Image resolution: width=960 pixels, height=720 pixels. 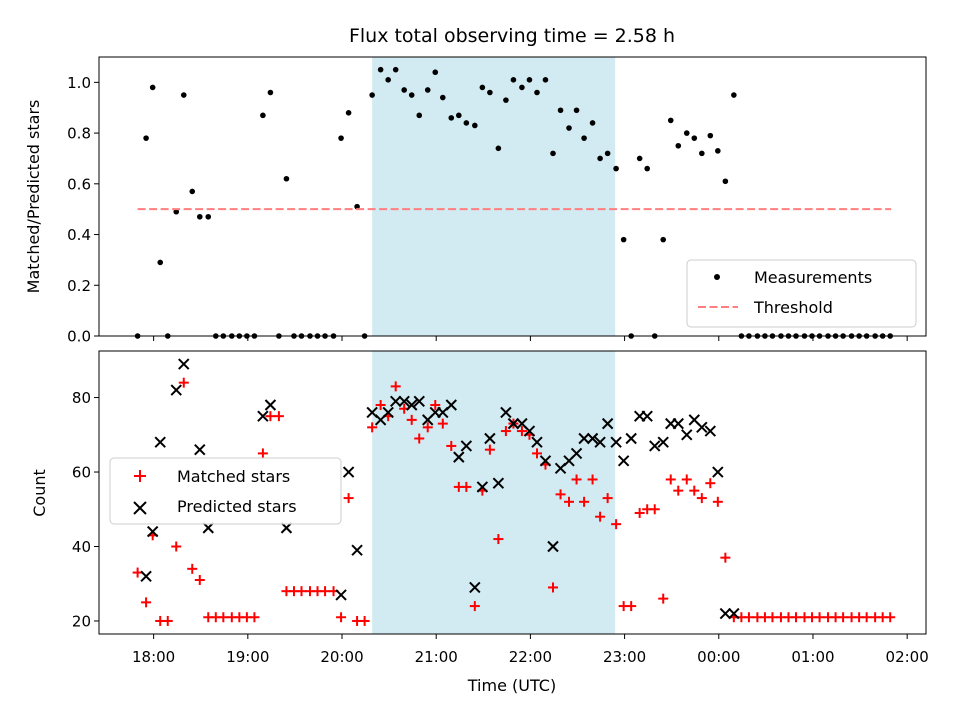 I want to click on top-panel-y-ticks: 0.0 0.2 0.4 0.6 0.8 1.0, so click(x=83, y=210).